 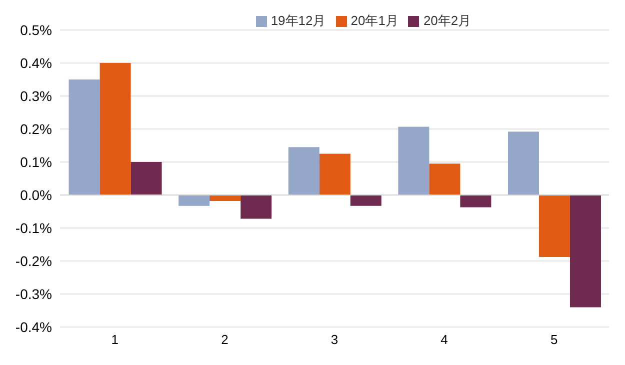 I want to click on y-tick-label: 0.1%, so click(x=36, y=162).